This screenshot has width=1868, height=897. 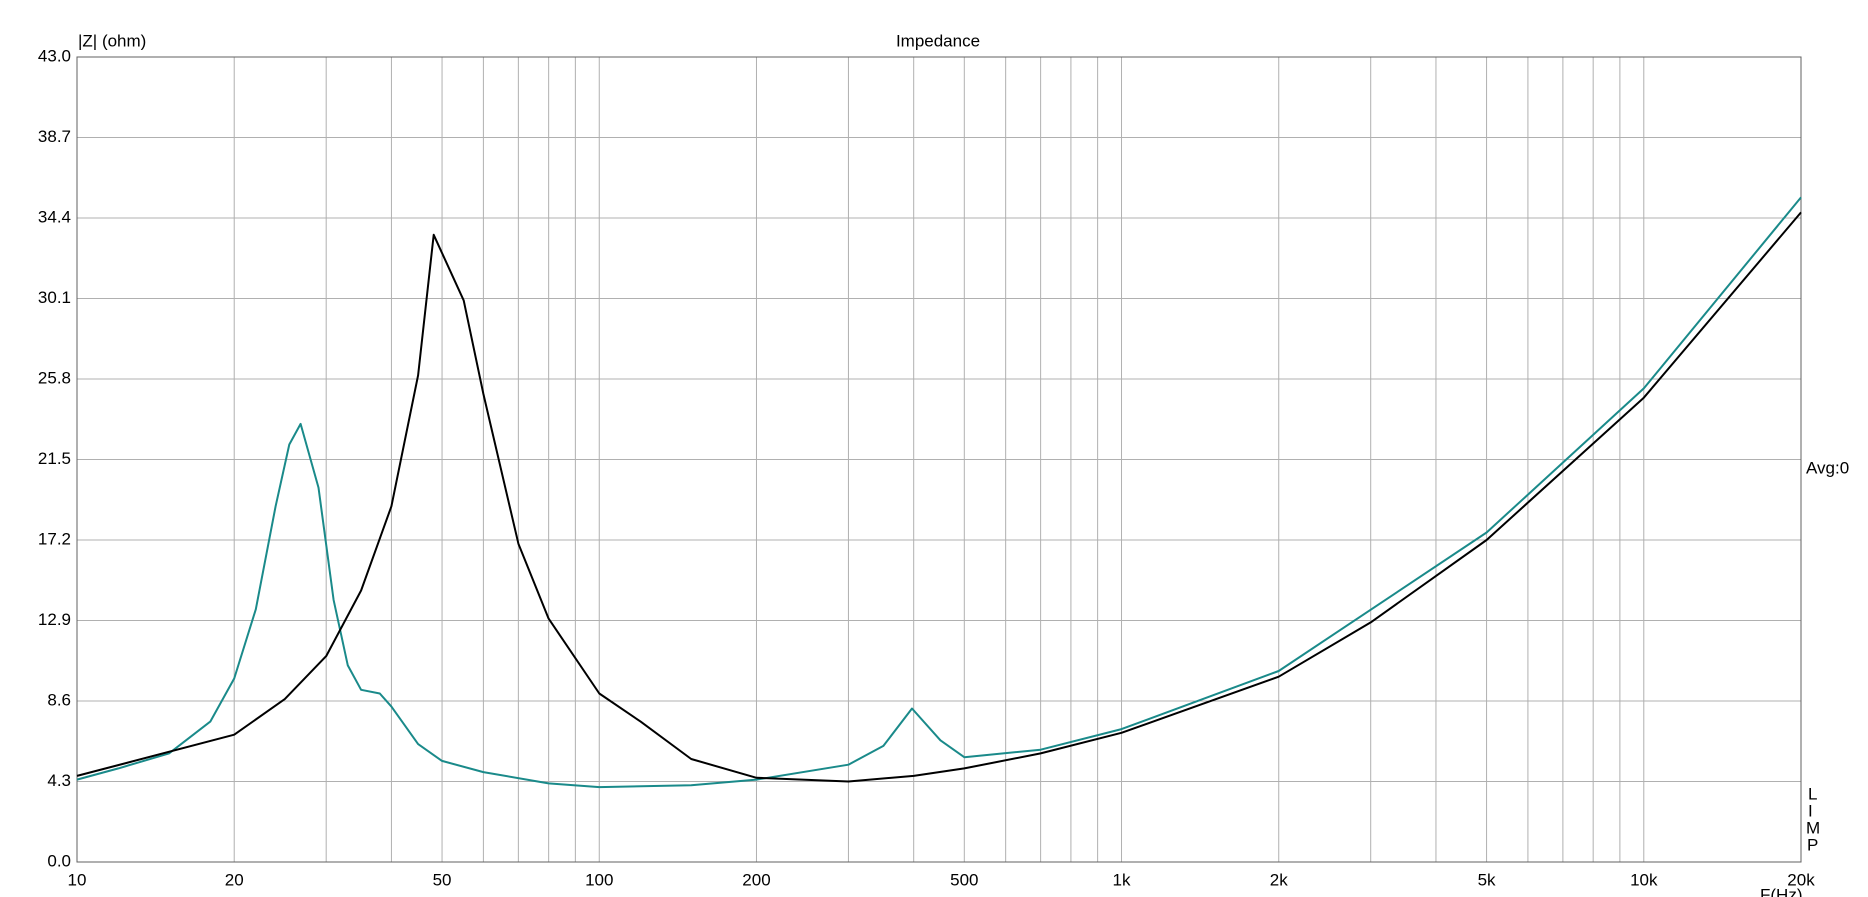 What do you see at coordinates (1122, 879) in the screenshot?
I see `x-tick-label: 1k` at bounding box center [1122, 879].